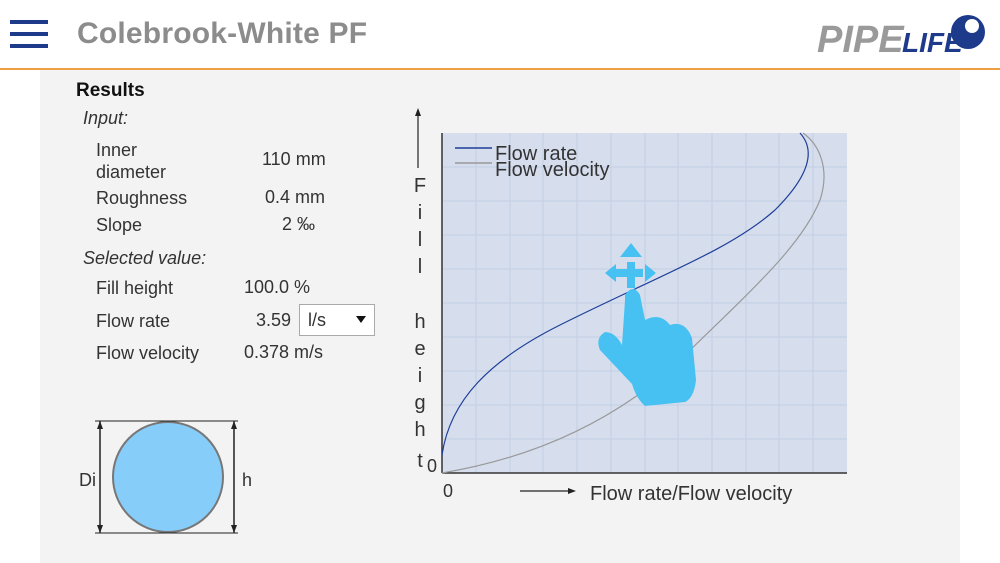 This screenshot has height=563, width=1000. What do you see at coordinates (274, 320) in the screenshot?
I see `flow-rate-value: 3.59` at bounding box center [274, 320].